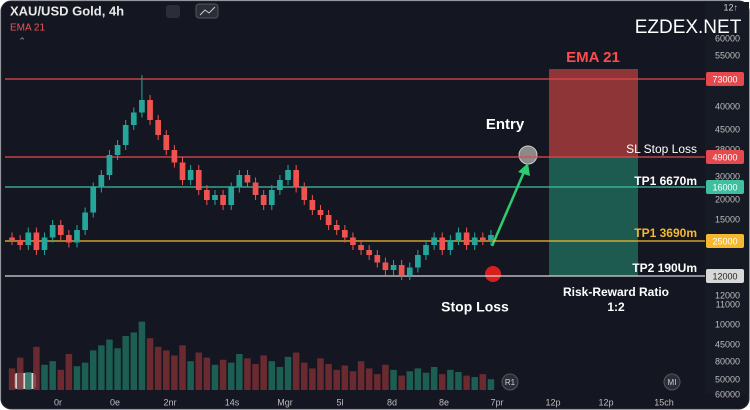 The image size is (750, 410). Describe the element at coordinates (232, 402) in the screenshot. I see `x-axis-label: 14s` at that location.